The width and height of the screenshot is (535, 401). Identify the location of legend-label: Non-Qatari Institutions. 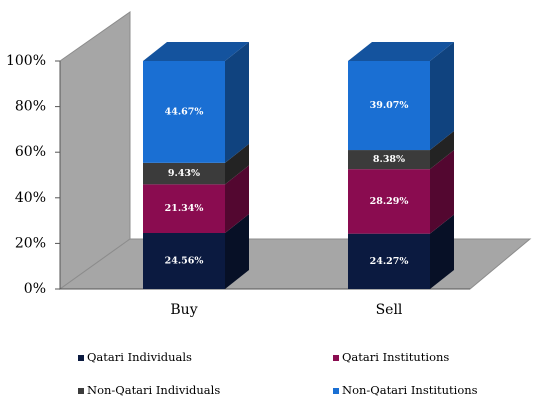
(410, 390).